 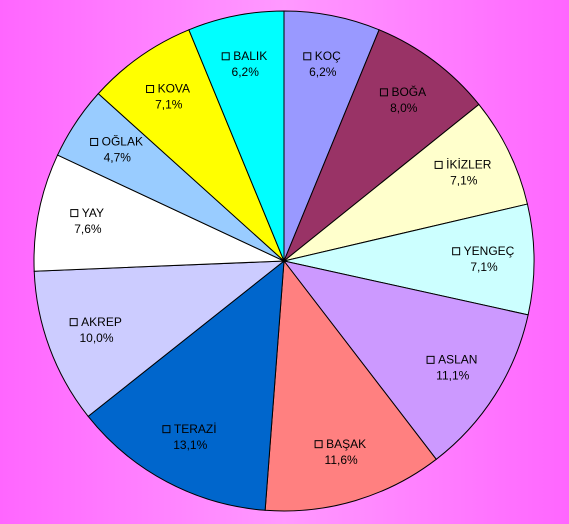 What do you see at coordinates (195, 429) in the screenshot?
I see `slice-label: TERAZİ` at bounding box center [195, 429].